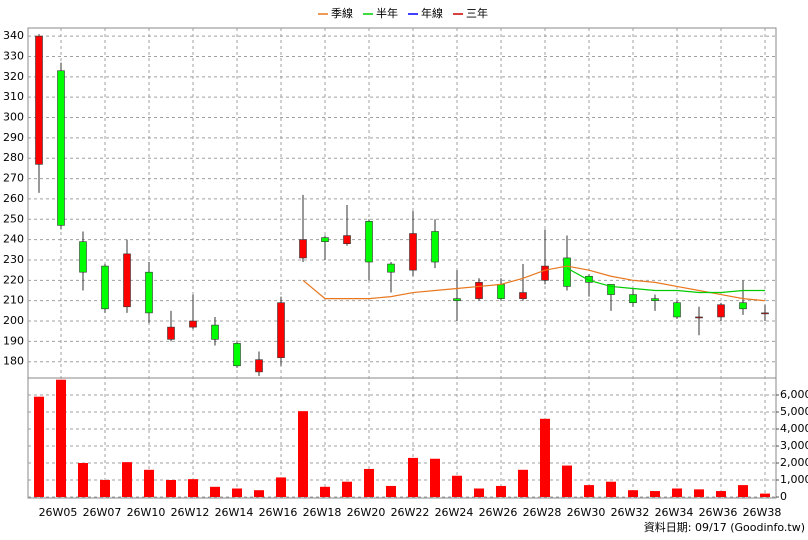  Describe the element at coordinates (794, 394) in the screenshot. I see `y2-tick-label: 6,000` at that location.